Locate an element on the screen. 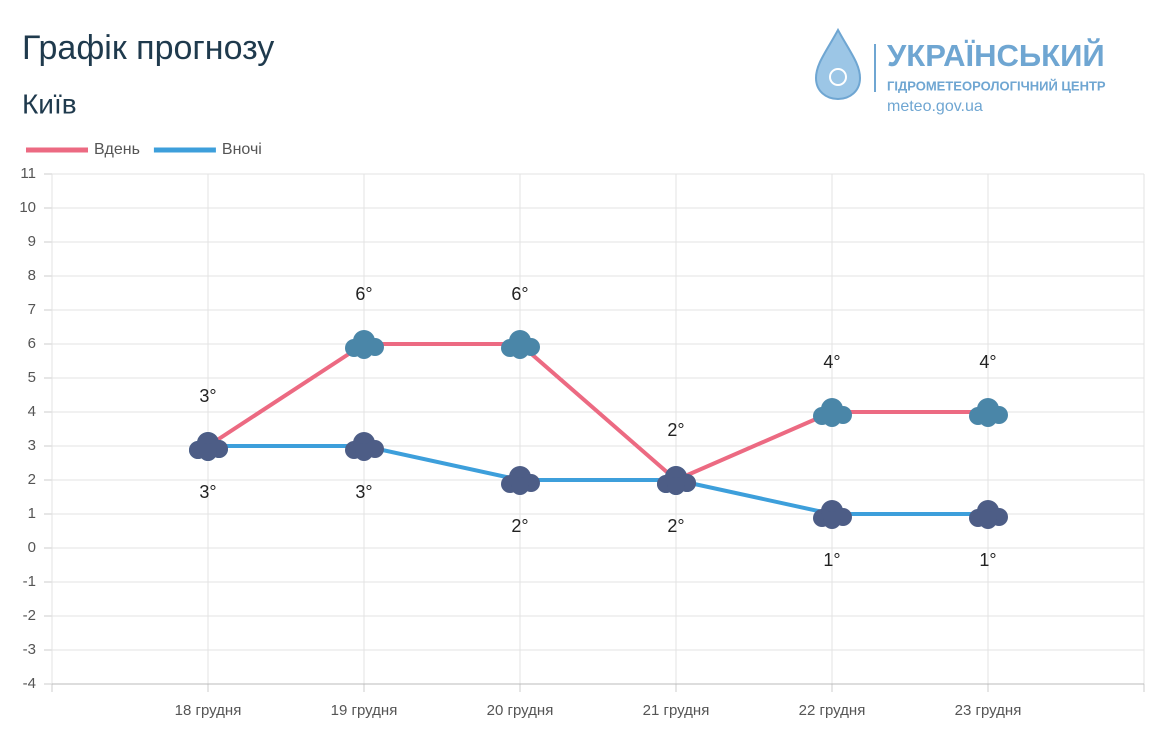  y-tick-label: -2 is located at coordinates (29, 615).